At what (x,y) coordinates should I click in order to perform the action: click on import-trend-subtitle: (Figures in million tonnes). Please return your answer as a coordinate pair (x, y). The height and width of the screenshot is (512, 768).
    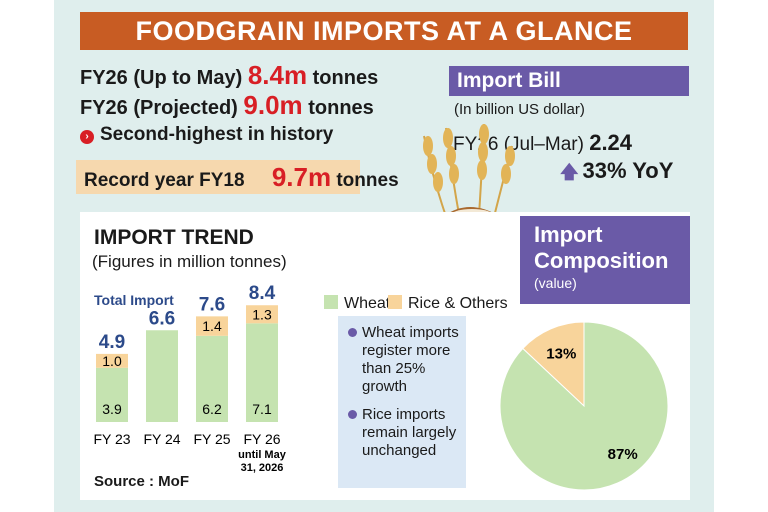
    Looking at the image, I should click on (189, 261).